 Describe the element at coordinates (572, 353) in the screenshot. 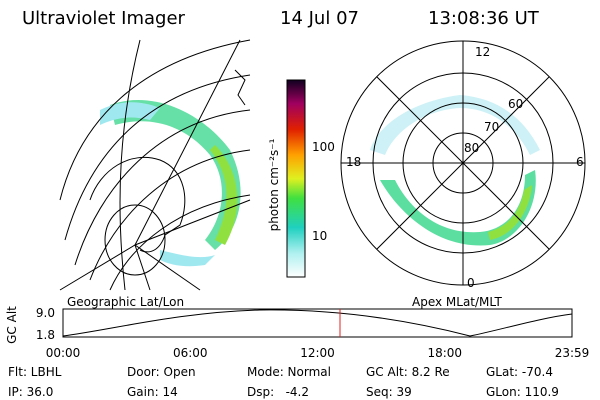

I see `altitude-xtick: 23:59` at that location.